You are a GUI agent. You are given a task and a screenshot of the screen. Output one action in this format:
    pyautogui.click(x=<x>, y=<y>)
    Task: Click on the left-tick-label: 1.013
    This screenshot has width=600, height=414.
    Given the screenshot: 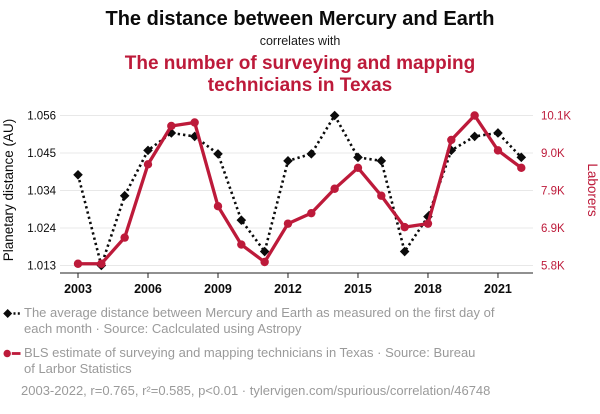 What is the action you would take?
    pyautogui.click(x=41, y=267)
    